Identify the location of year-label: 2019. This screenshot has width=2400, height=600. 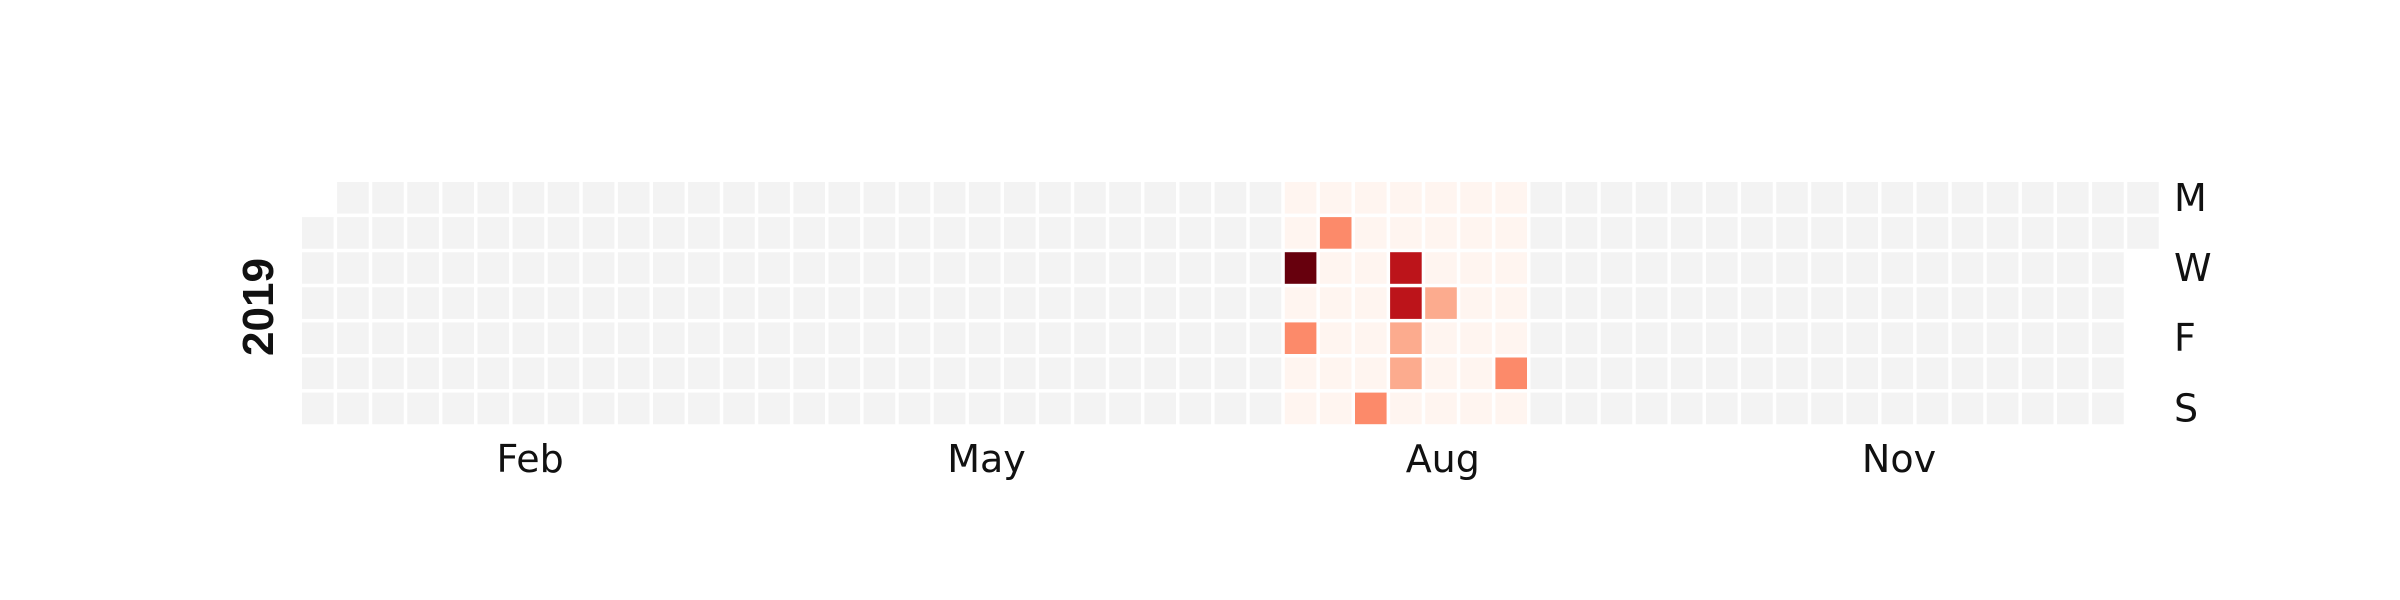
(258, 307).